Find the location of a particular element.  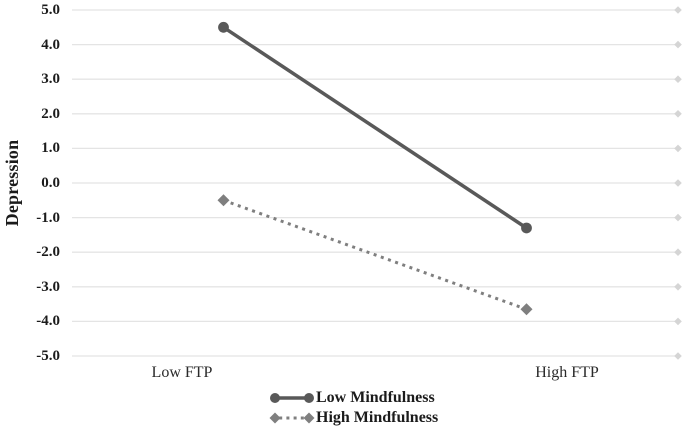

y-tick-label: -4.0 is located at coordinates (48, 321).